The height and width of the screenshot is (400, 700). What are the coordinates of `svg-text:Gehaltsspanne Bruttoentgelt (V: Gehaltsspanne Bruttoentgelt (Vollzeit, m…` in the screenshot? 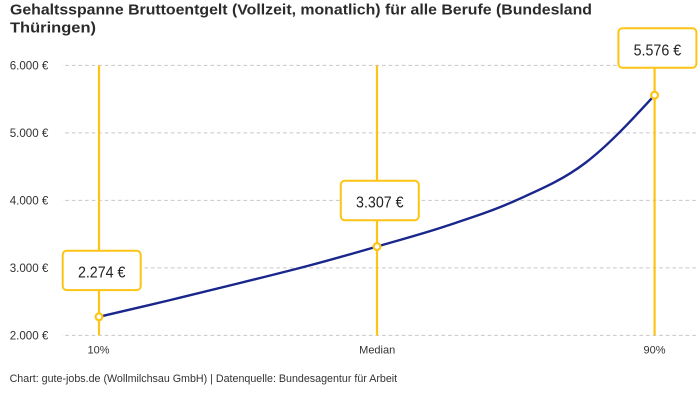 It's located at (301, 10).